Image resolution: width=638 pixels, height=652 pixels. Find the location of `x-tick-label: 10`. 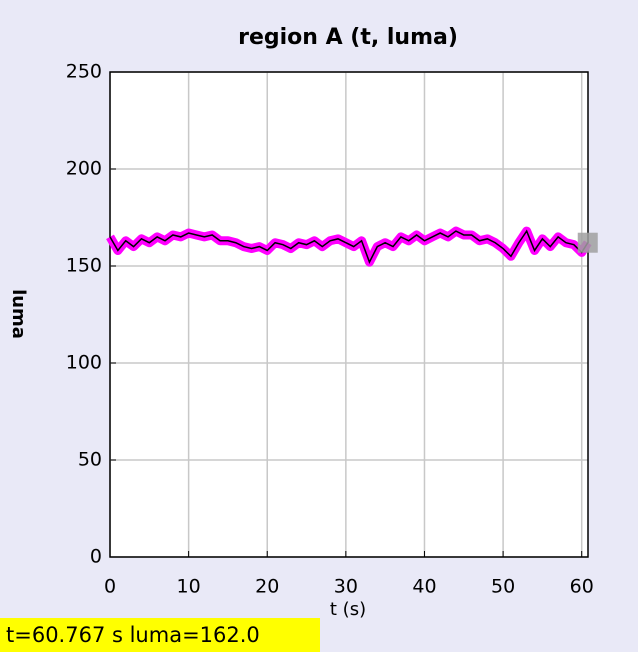

x-tick-label: 10 is located at coordinates (189, 587).